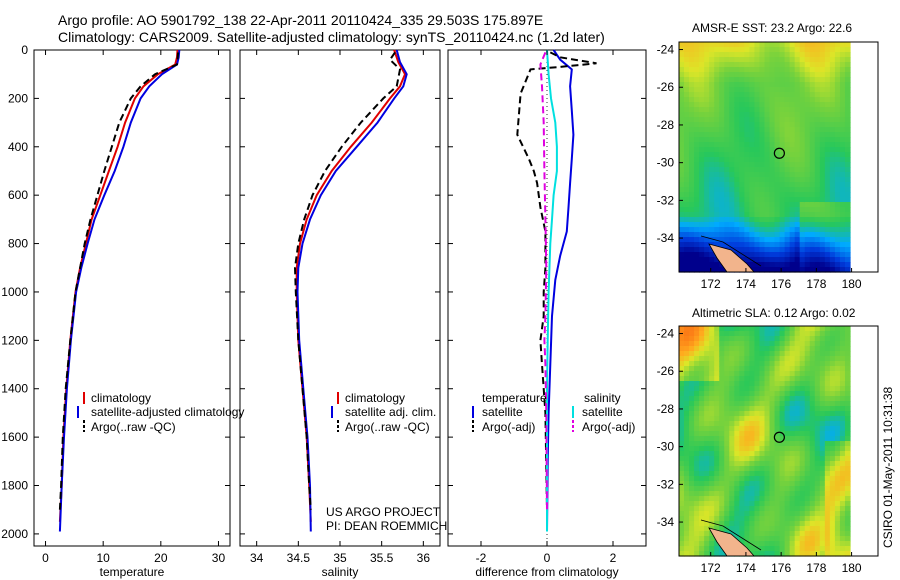  Describe the element at coordinates (666, 125) in the screenshot. I see `map-y-tick-label: -28` at that location.